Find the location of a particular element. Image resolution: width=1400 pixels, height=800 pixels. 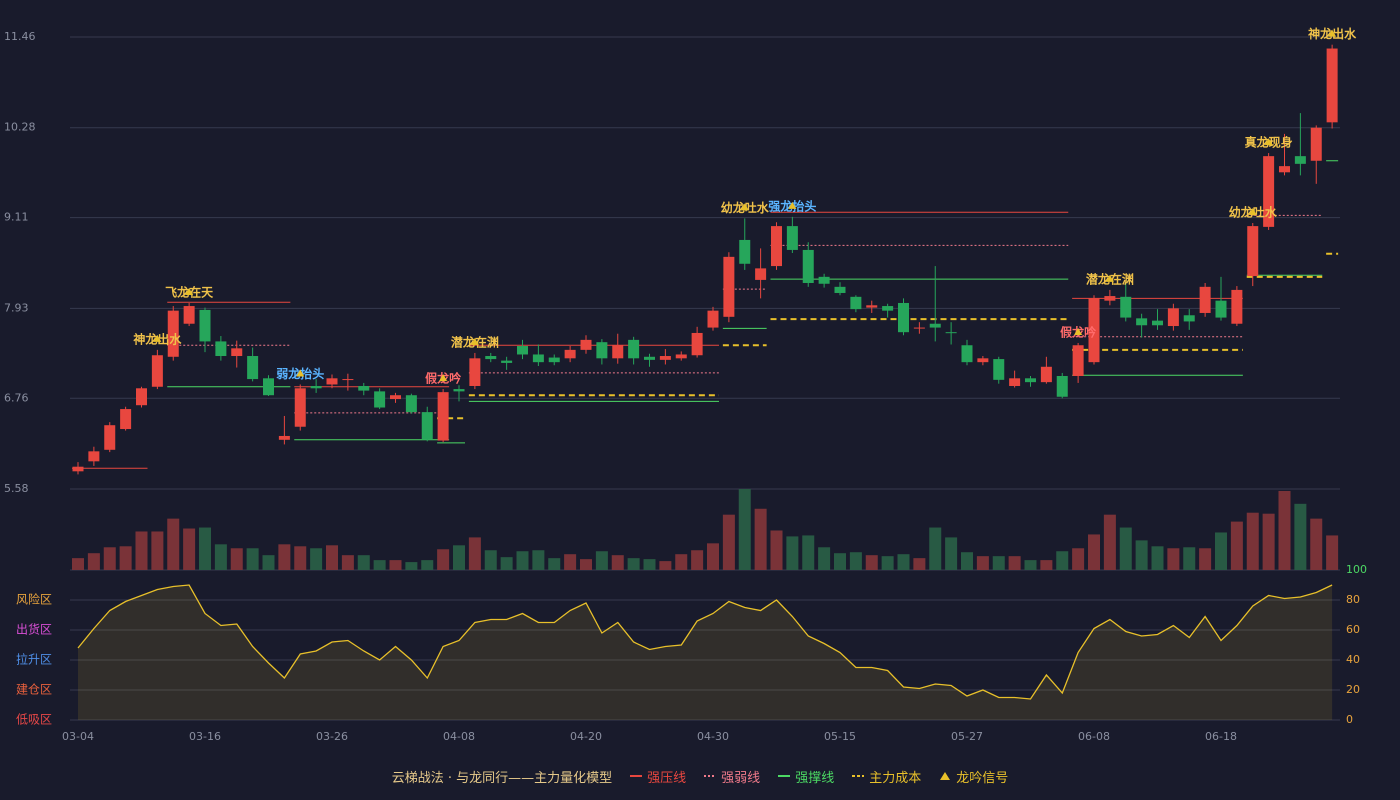

x-tick-label: 05-15 is located at coordinates (840, 736).